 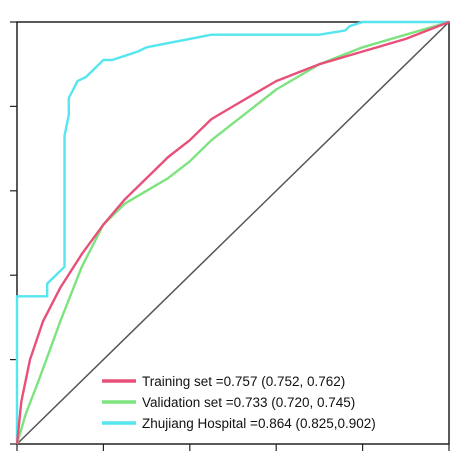 I want to click on legend-label-2: Zhujiang Hospital =0.864 (0.825,0.902), so click(x=259, y=423).